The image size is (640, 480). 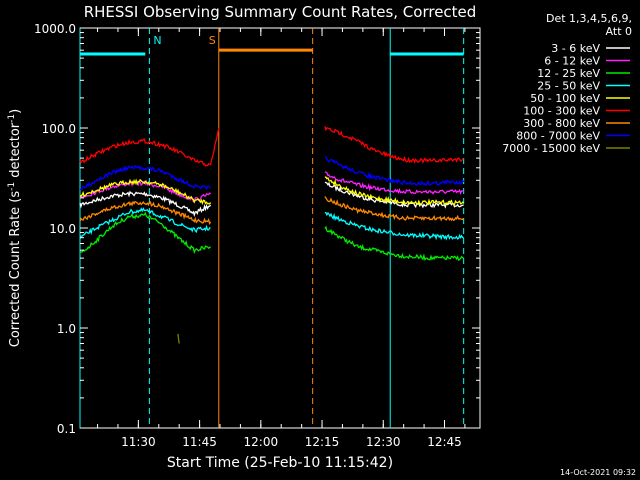 I want to click on x-axis-label: Start Time (25-Feb-10 11:15:42), so click(x=280, y=463).